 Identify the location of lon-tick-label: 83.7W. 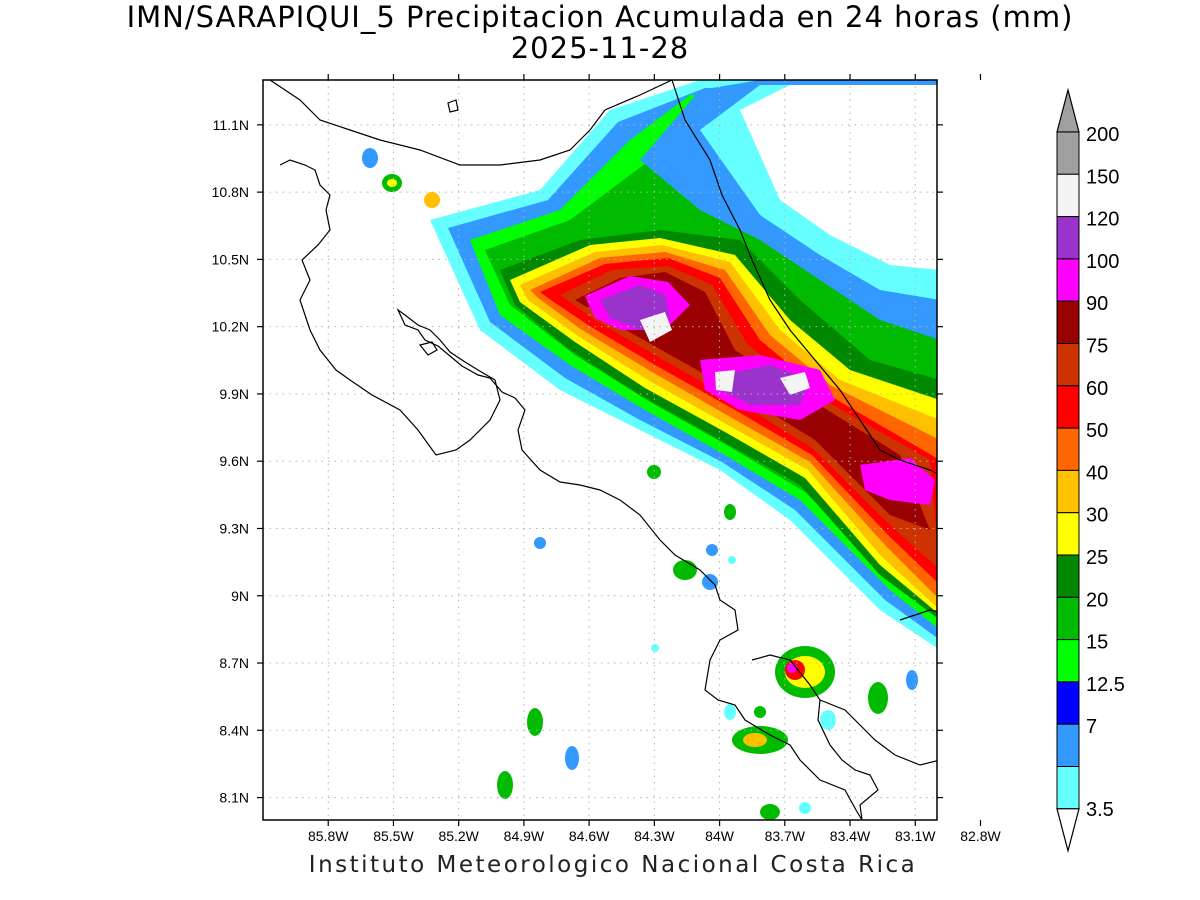
(785, 836).